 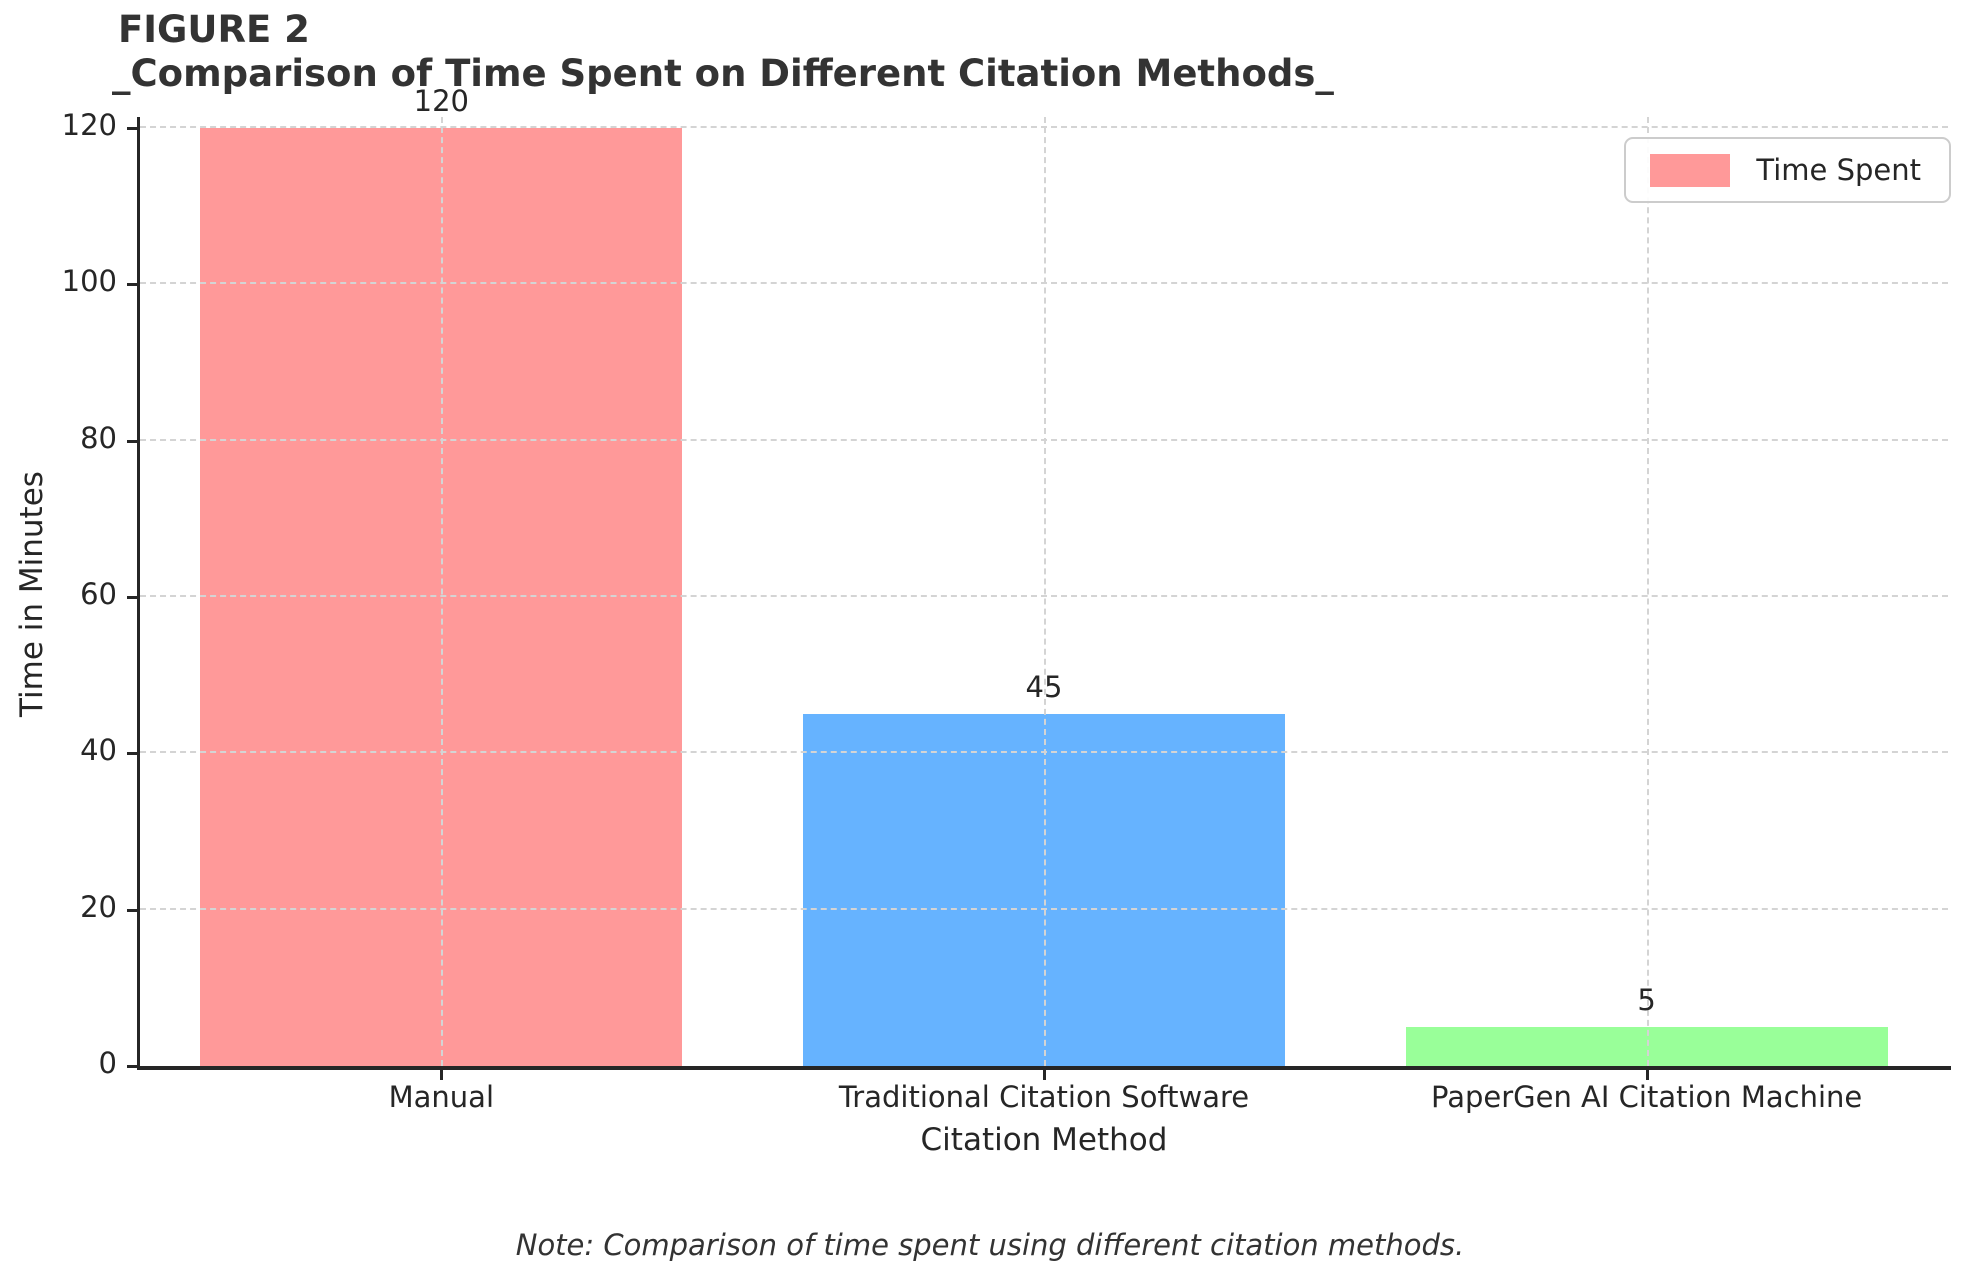 I want to click on y-tick-label-60: 60, so click(x=98, y=594).